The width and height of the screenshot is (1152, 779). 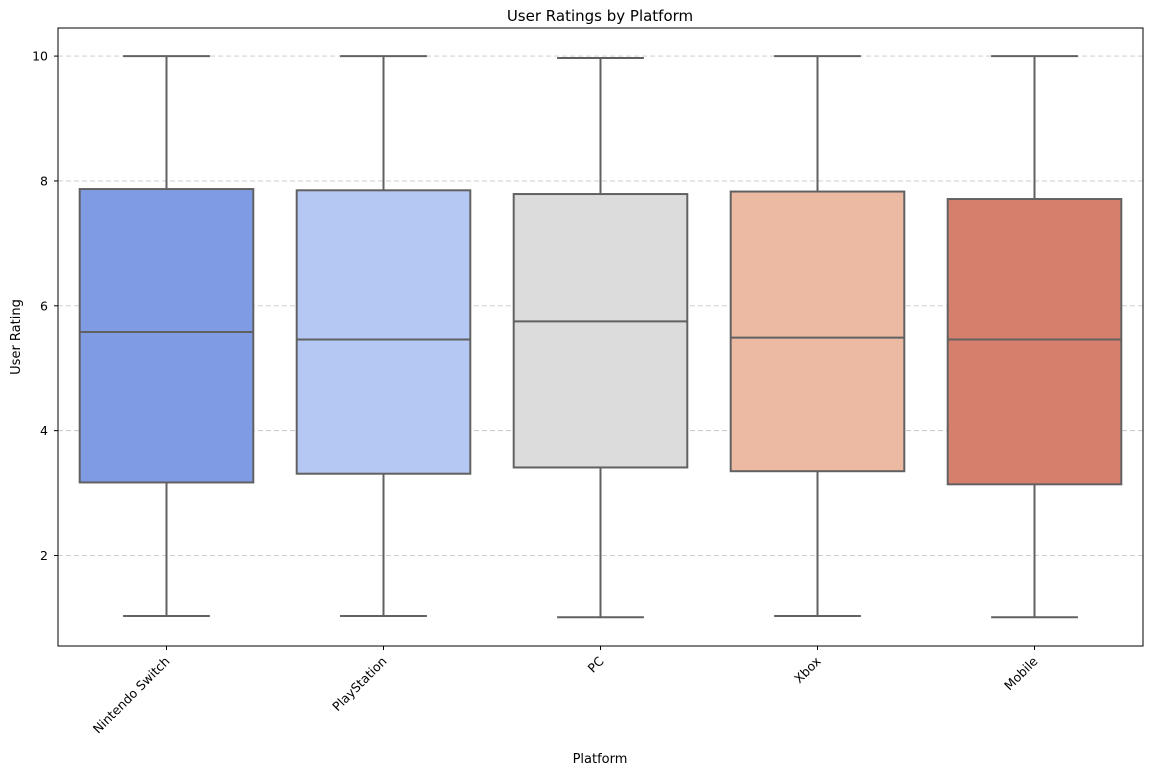 What do you see at coordinates (44, 180) in the screenshot?
I see `y-tick-label: 8` at bounding box center [44, 180].